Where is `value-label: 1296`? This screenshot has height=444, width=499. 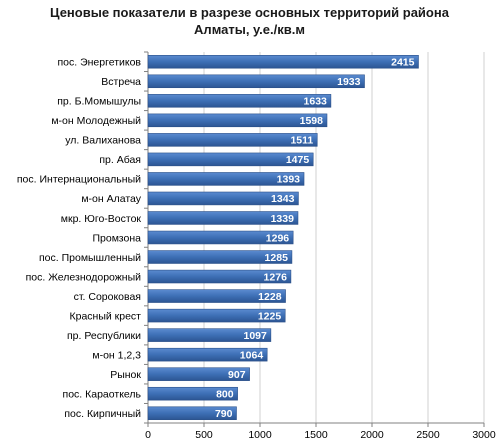
value-label: 1296 is located at coordinates (278, 238).